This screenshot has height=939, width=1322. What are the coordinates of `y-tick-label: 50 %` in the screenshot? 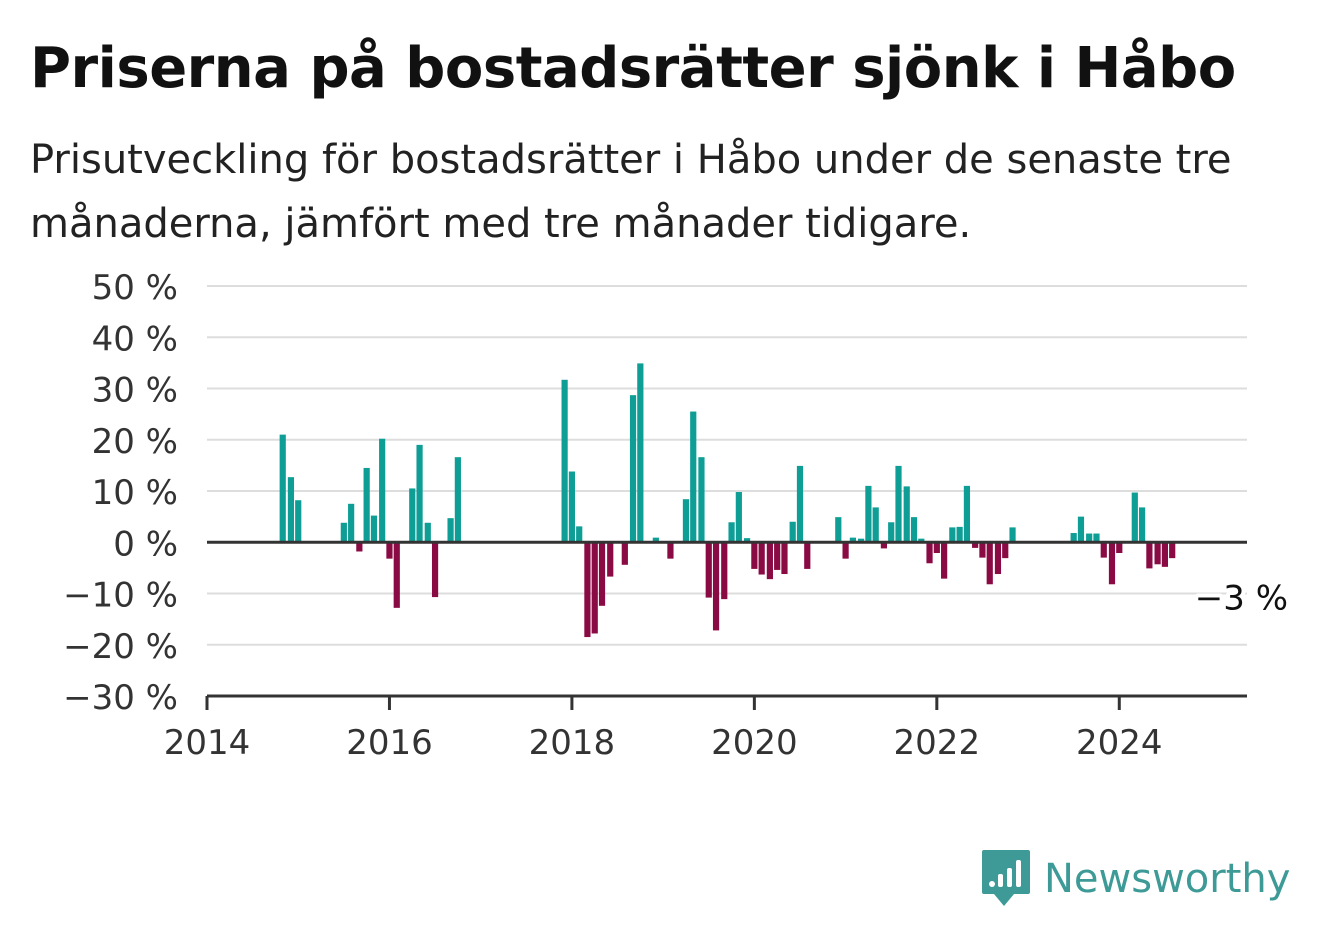 It's located at (135, 288).